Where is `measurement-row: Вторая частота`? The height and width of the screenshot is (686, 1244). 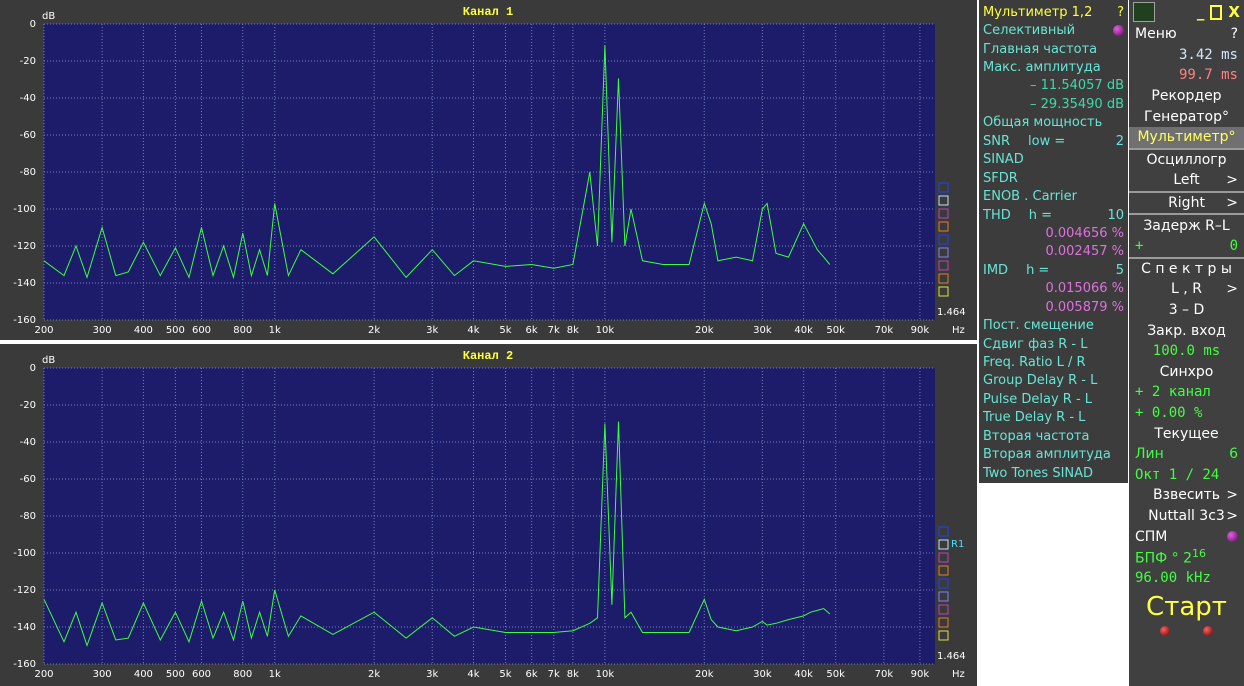 measurement-row: Вторая частота is located at coordinates (1053, 436).